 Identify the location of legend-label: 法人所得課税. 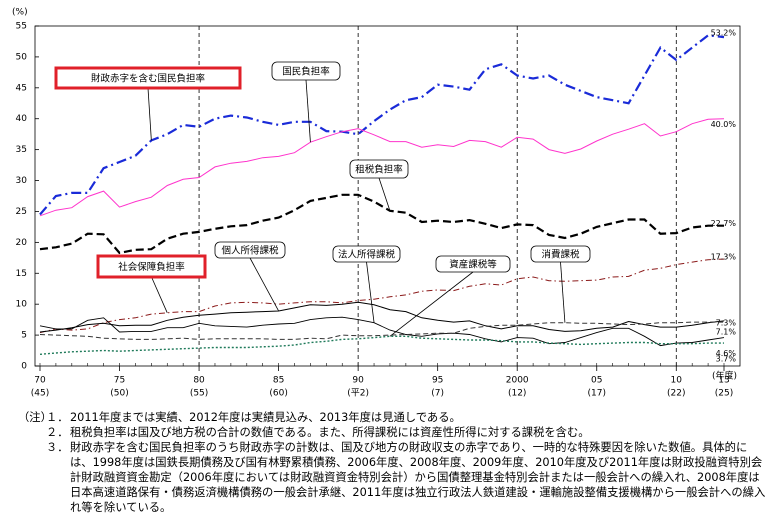
(367, 255).